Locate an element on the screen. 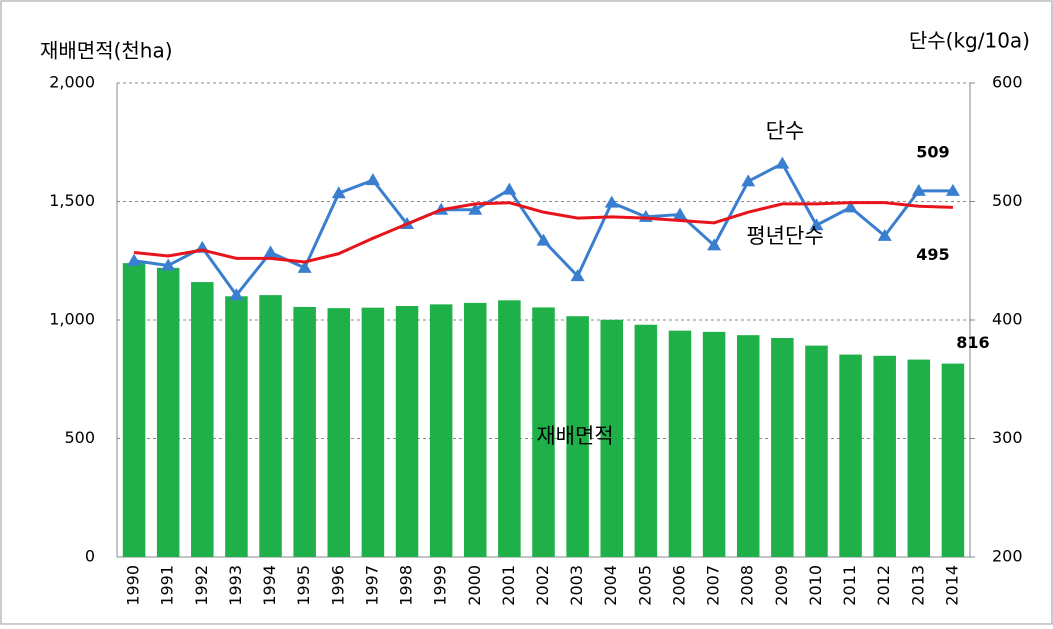 This screenshot has height=629, width=1053. x-tick-label: 2005 is located at coordinates (644, 585).